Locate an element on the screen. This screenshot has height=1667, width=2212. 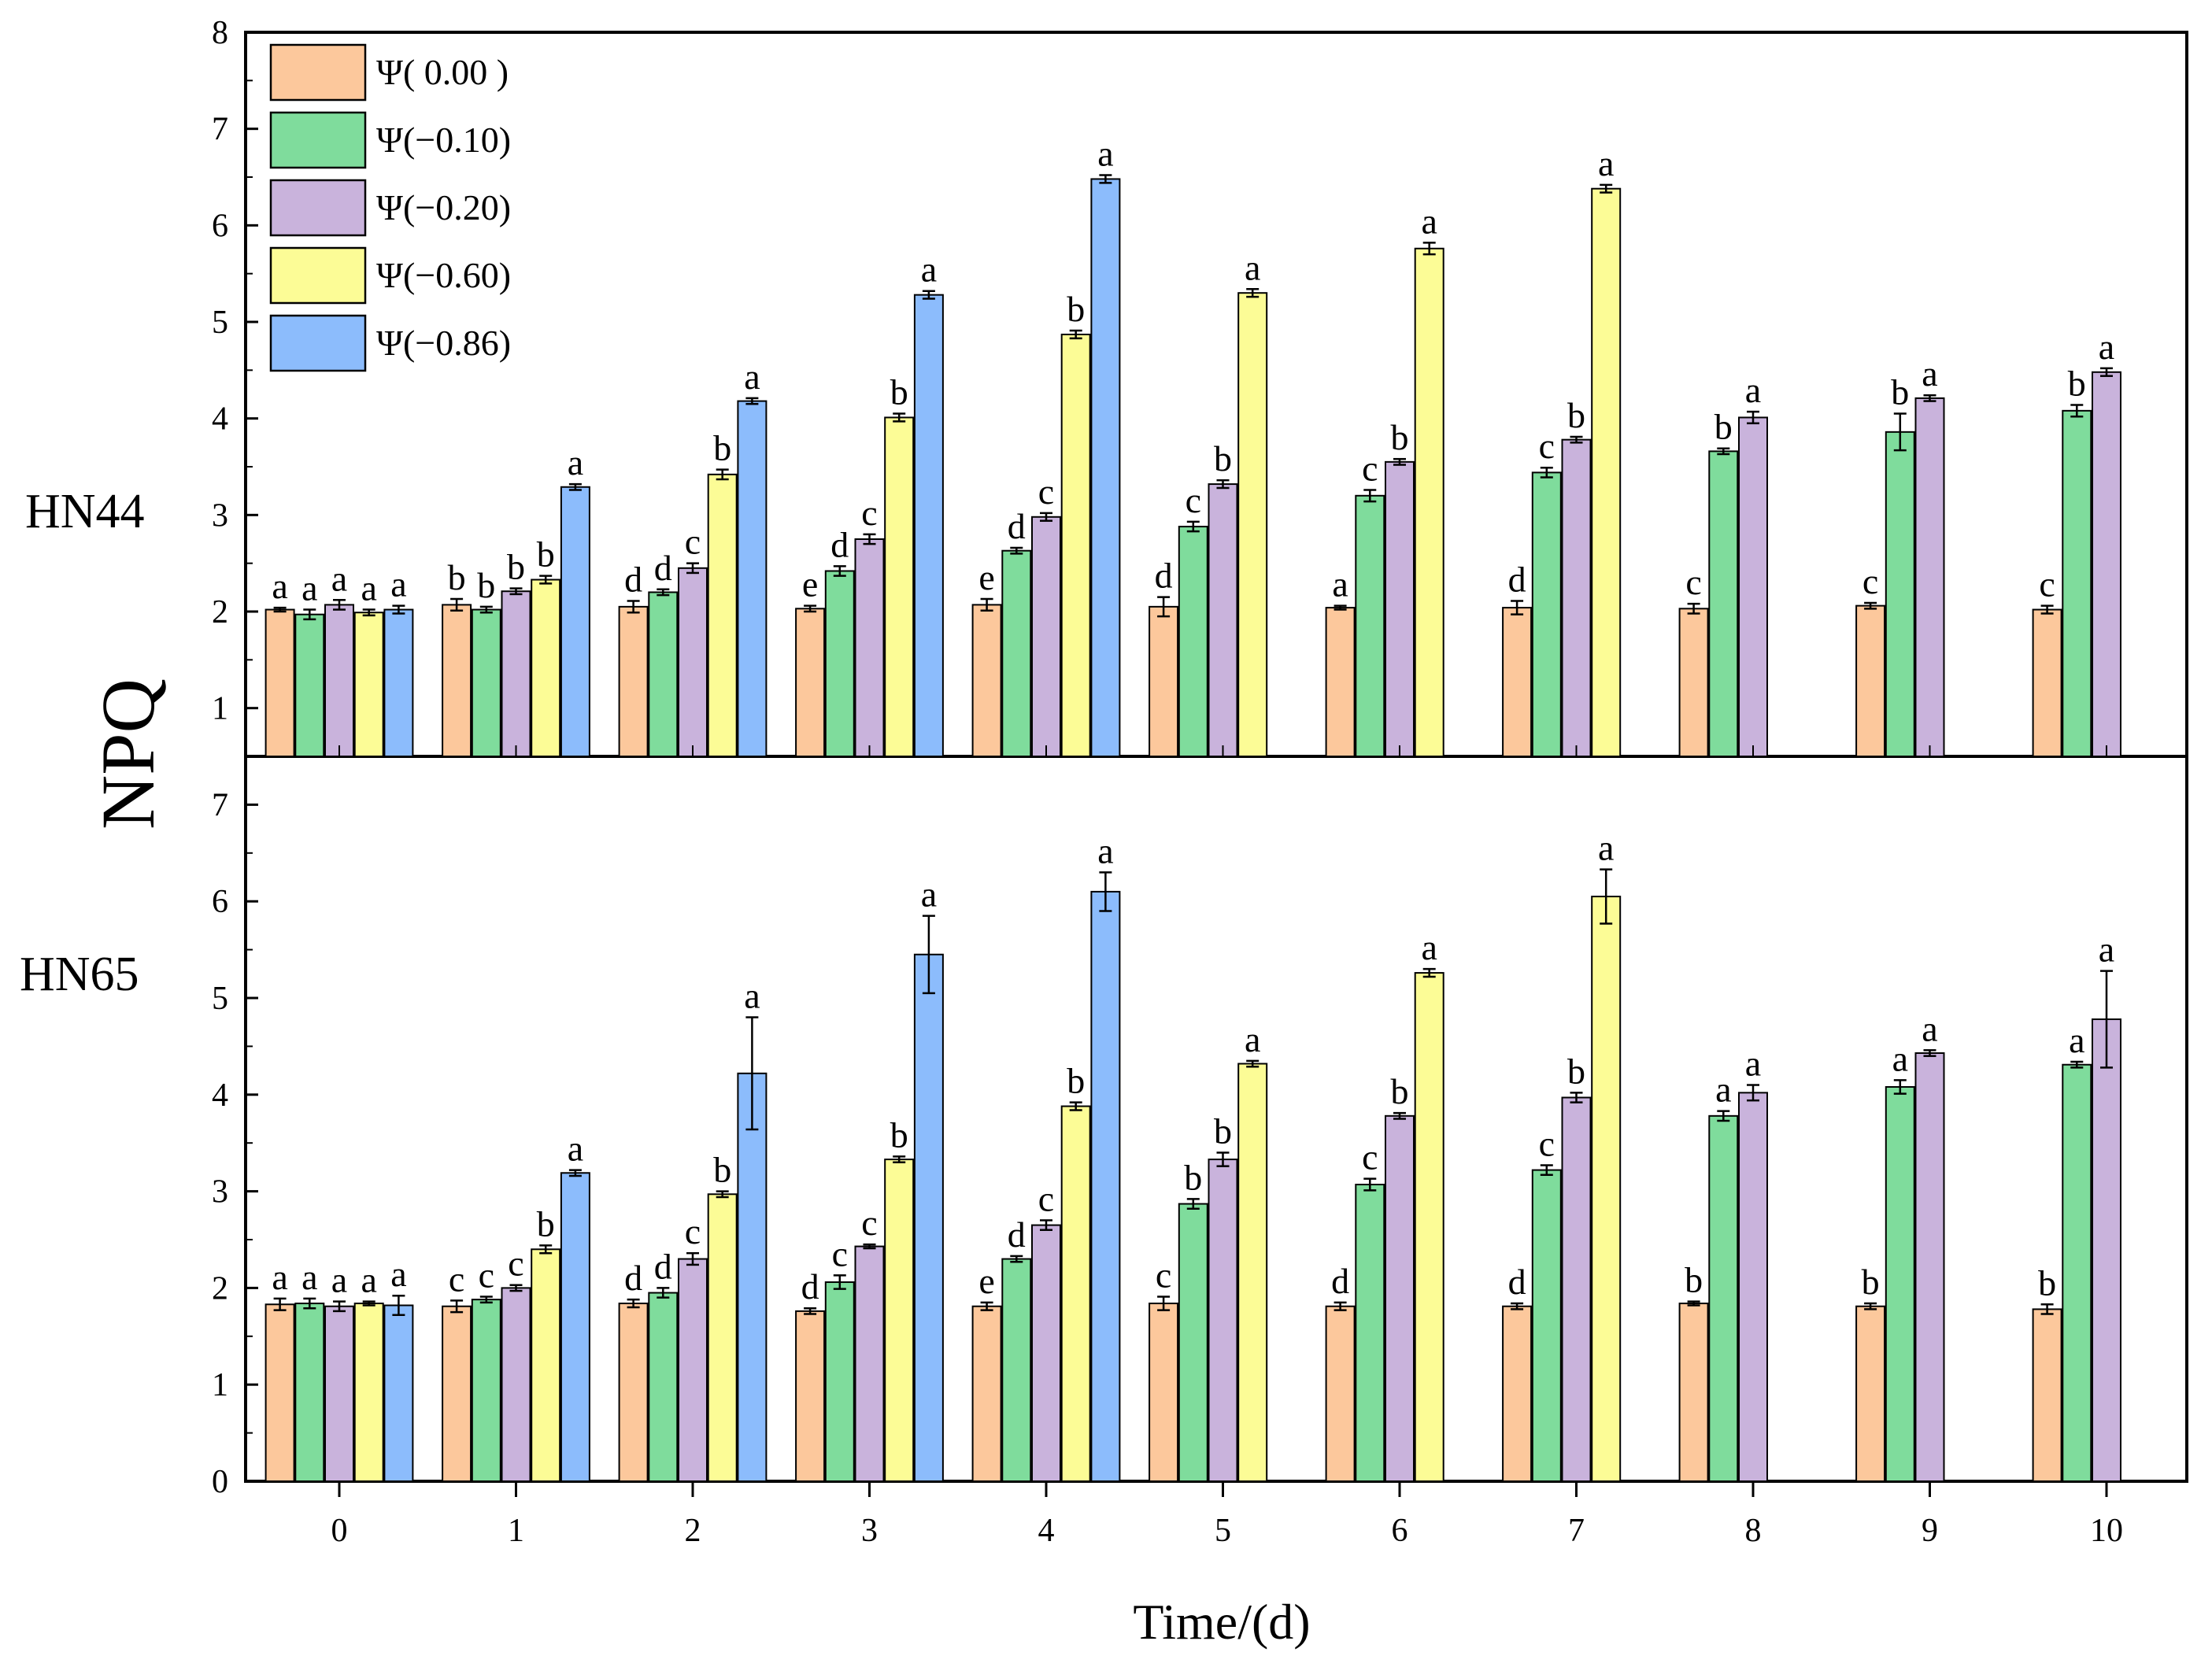
bar-hn44-s0-d5 is located at coordinates (1164, 681).